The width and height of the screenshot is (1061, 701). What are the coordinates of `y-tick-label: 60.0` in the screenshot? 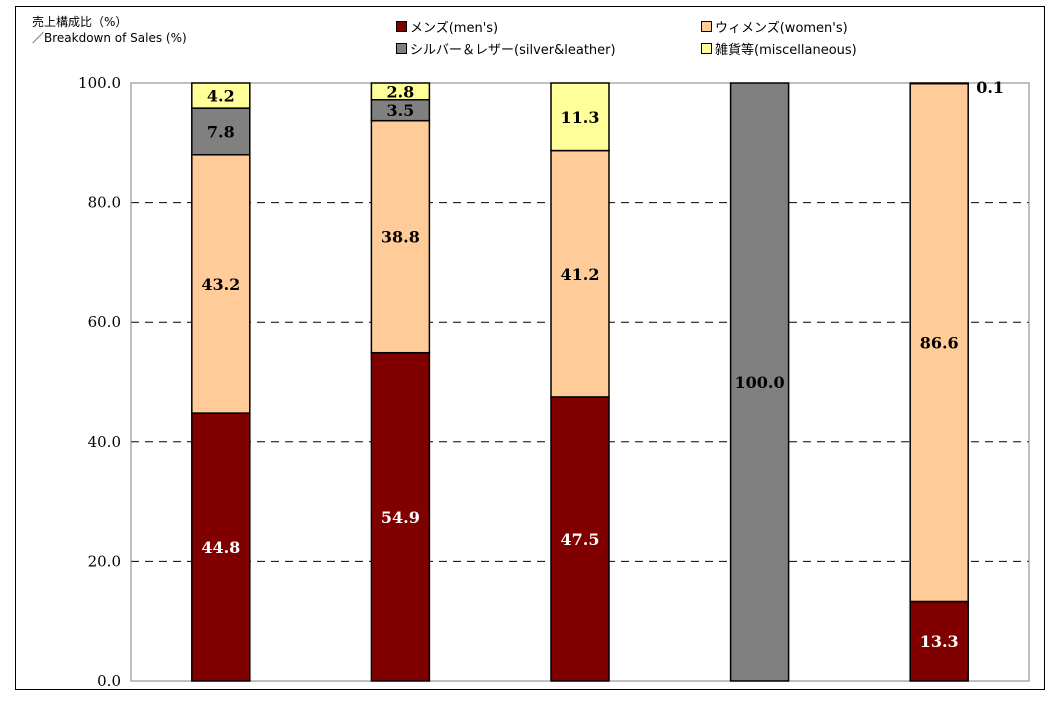 It's located at (104, 322).